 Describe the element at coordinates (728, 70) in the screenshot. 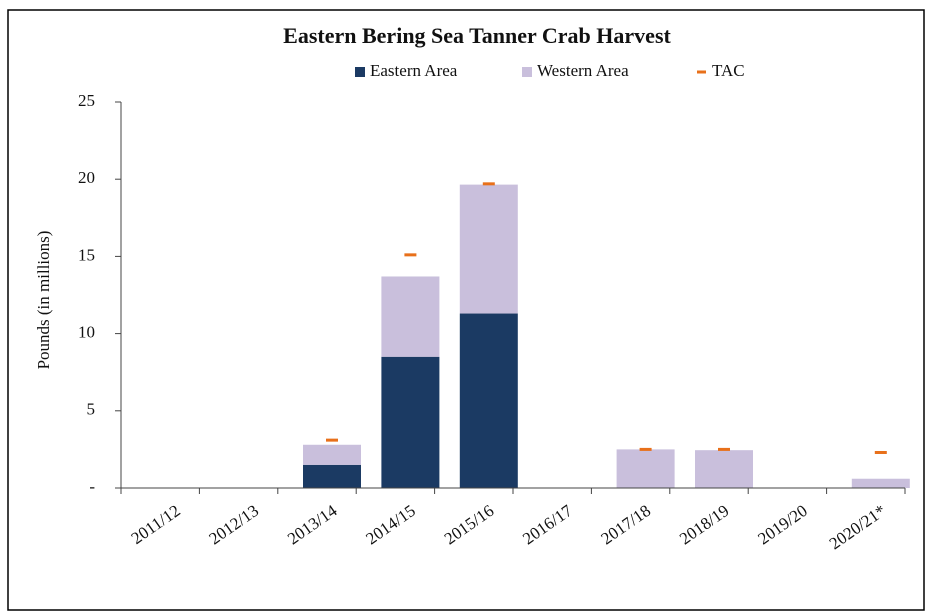

I see `legend-label: TAC` at that location.